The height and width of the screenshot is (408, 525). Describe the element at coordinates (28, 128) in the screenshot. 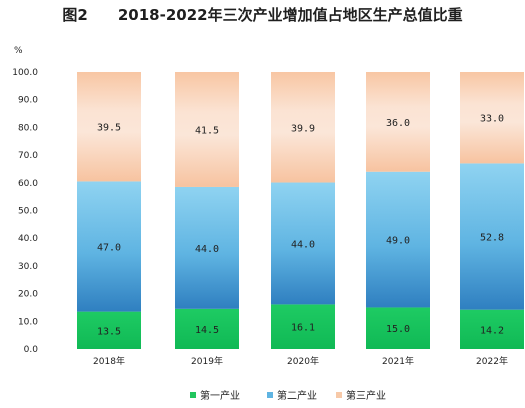

I see `y-tick-label: 80.0` at that location.